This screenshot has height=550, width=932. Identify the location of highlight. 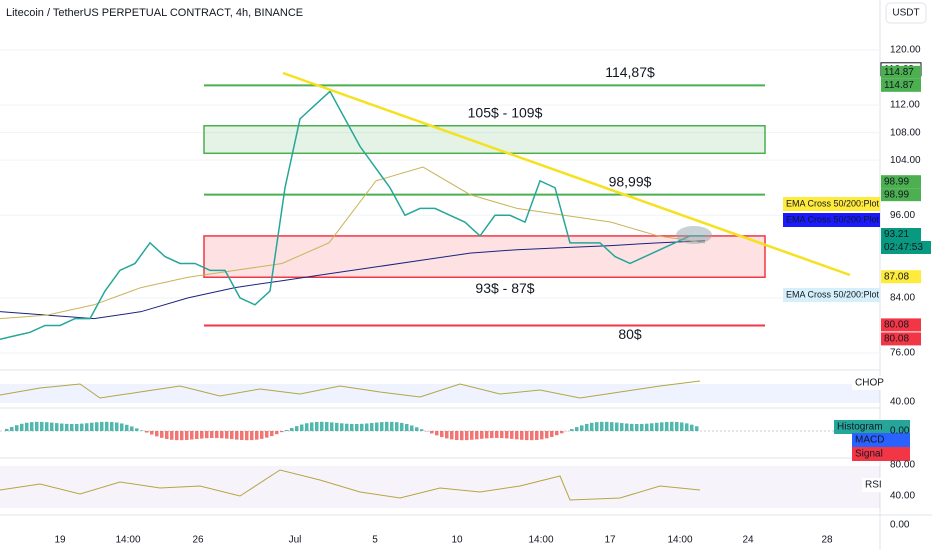
(694, 235).